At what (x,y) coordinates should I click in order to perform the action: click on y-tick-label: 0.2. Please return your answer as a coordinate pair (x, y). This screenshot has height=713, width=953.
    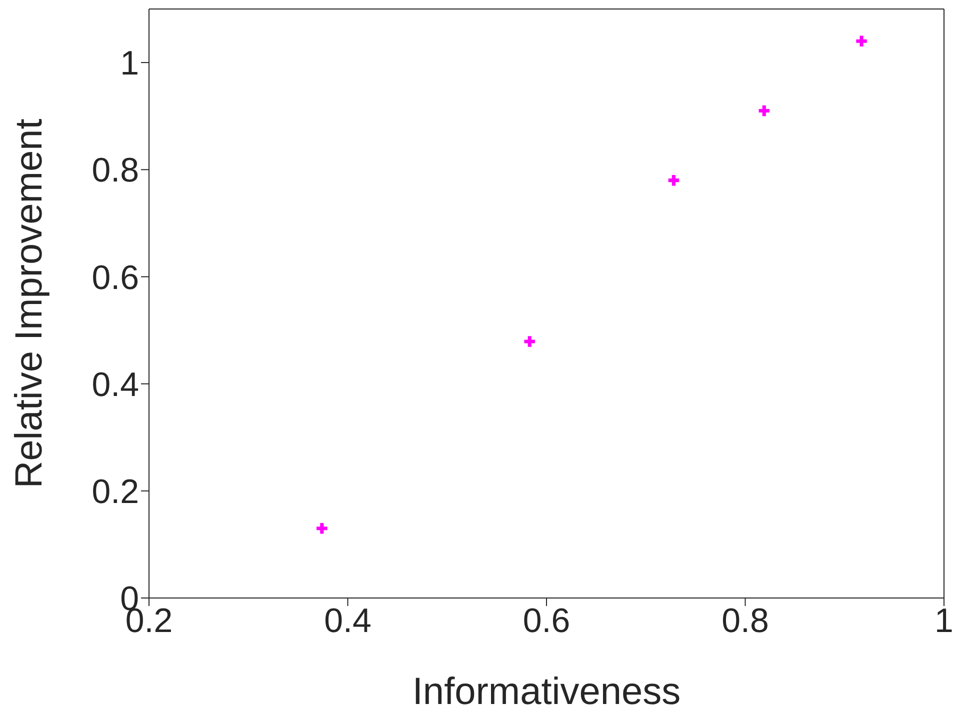
    Looking at the image, I should click on (115, 491).